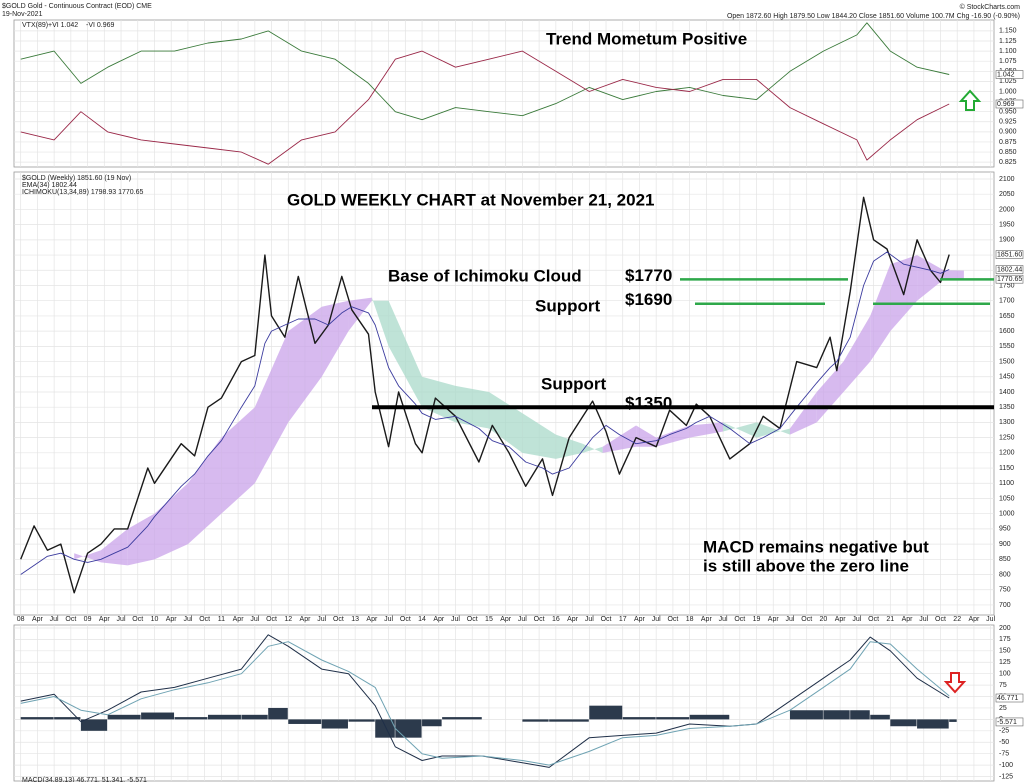 This screenshot has width=1024, height=782. What do you see at coordinates (1007, 209) in the screenshot?
I see `y-tick-label: 2000` at bounding box center [1007, 209].